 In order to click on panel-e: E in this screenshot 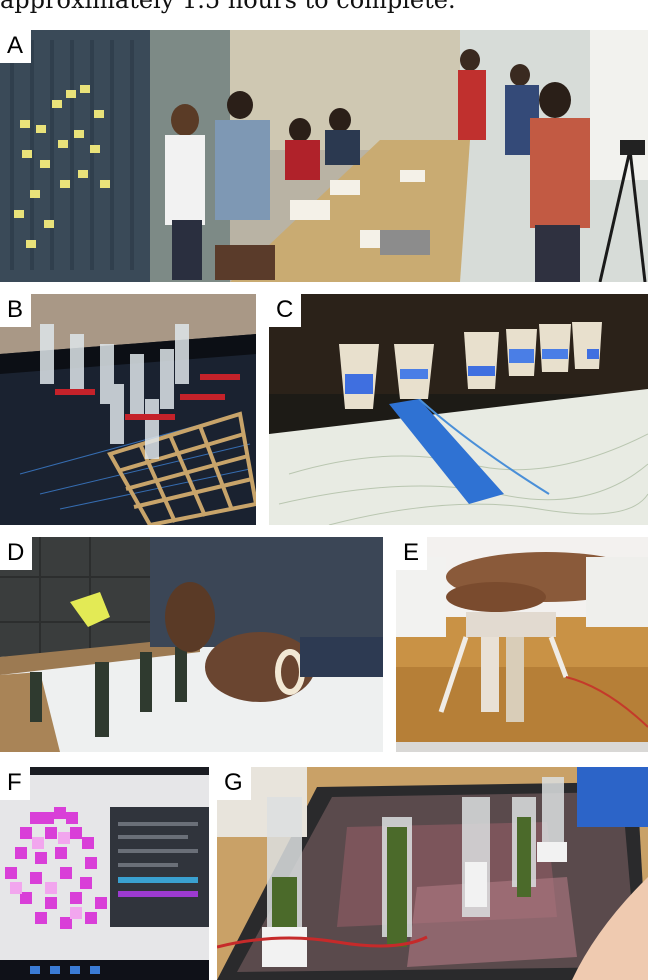, I will do `click(522, 644)`.